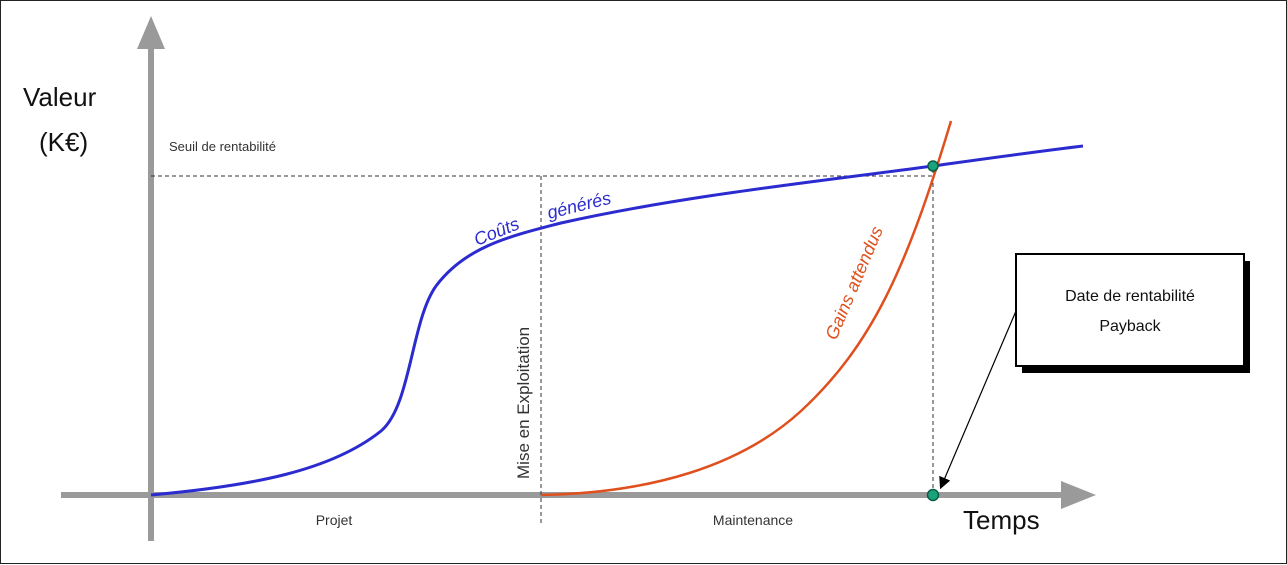 The height and width of the screenshot is (565, 1287). Describe the element at coordinates (63, 142) in the screenshot. I see `y-axis-label-line-2: (K€)` at that location.